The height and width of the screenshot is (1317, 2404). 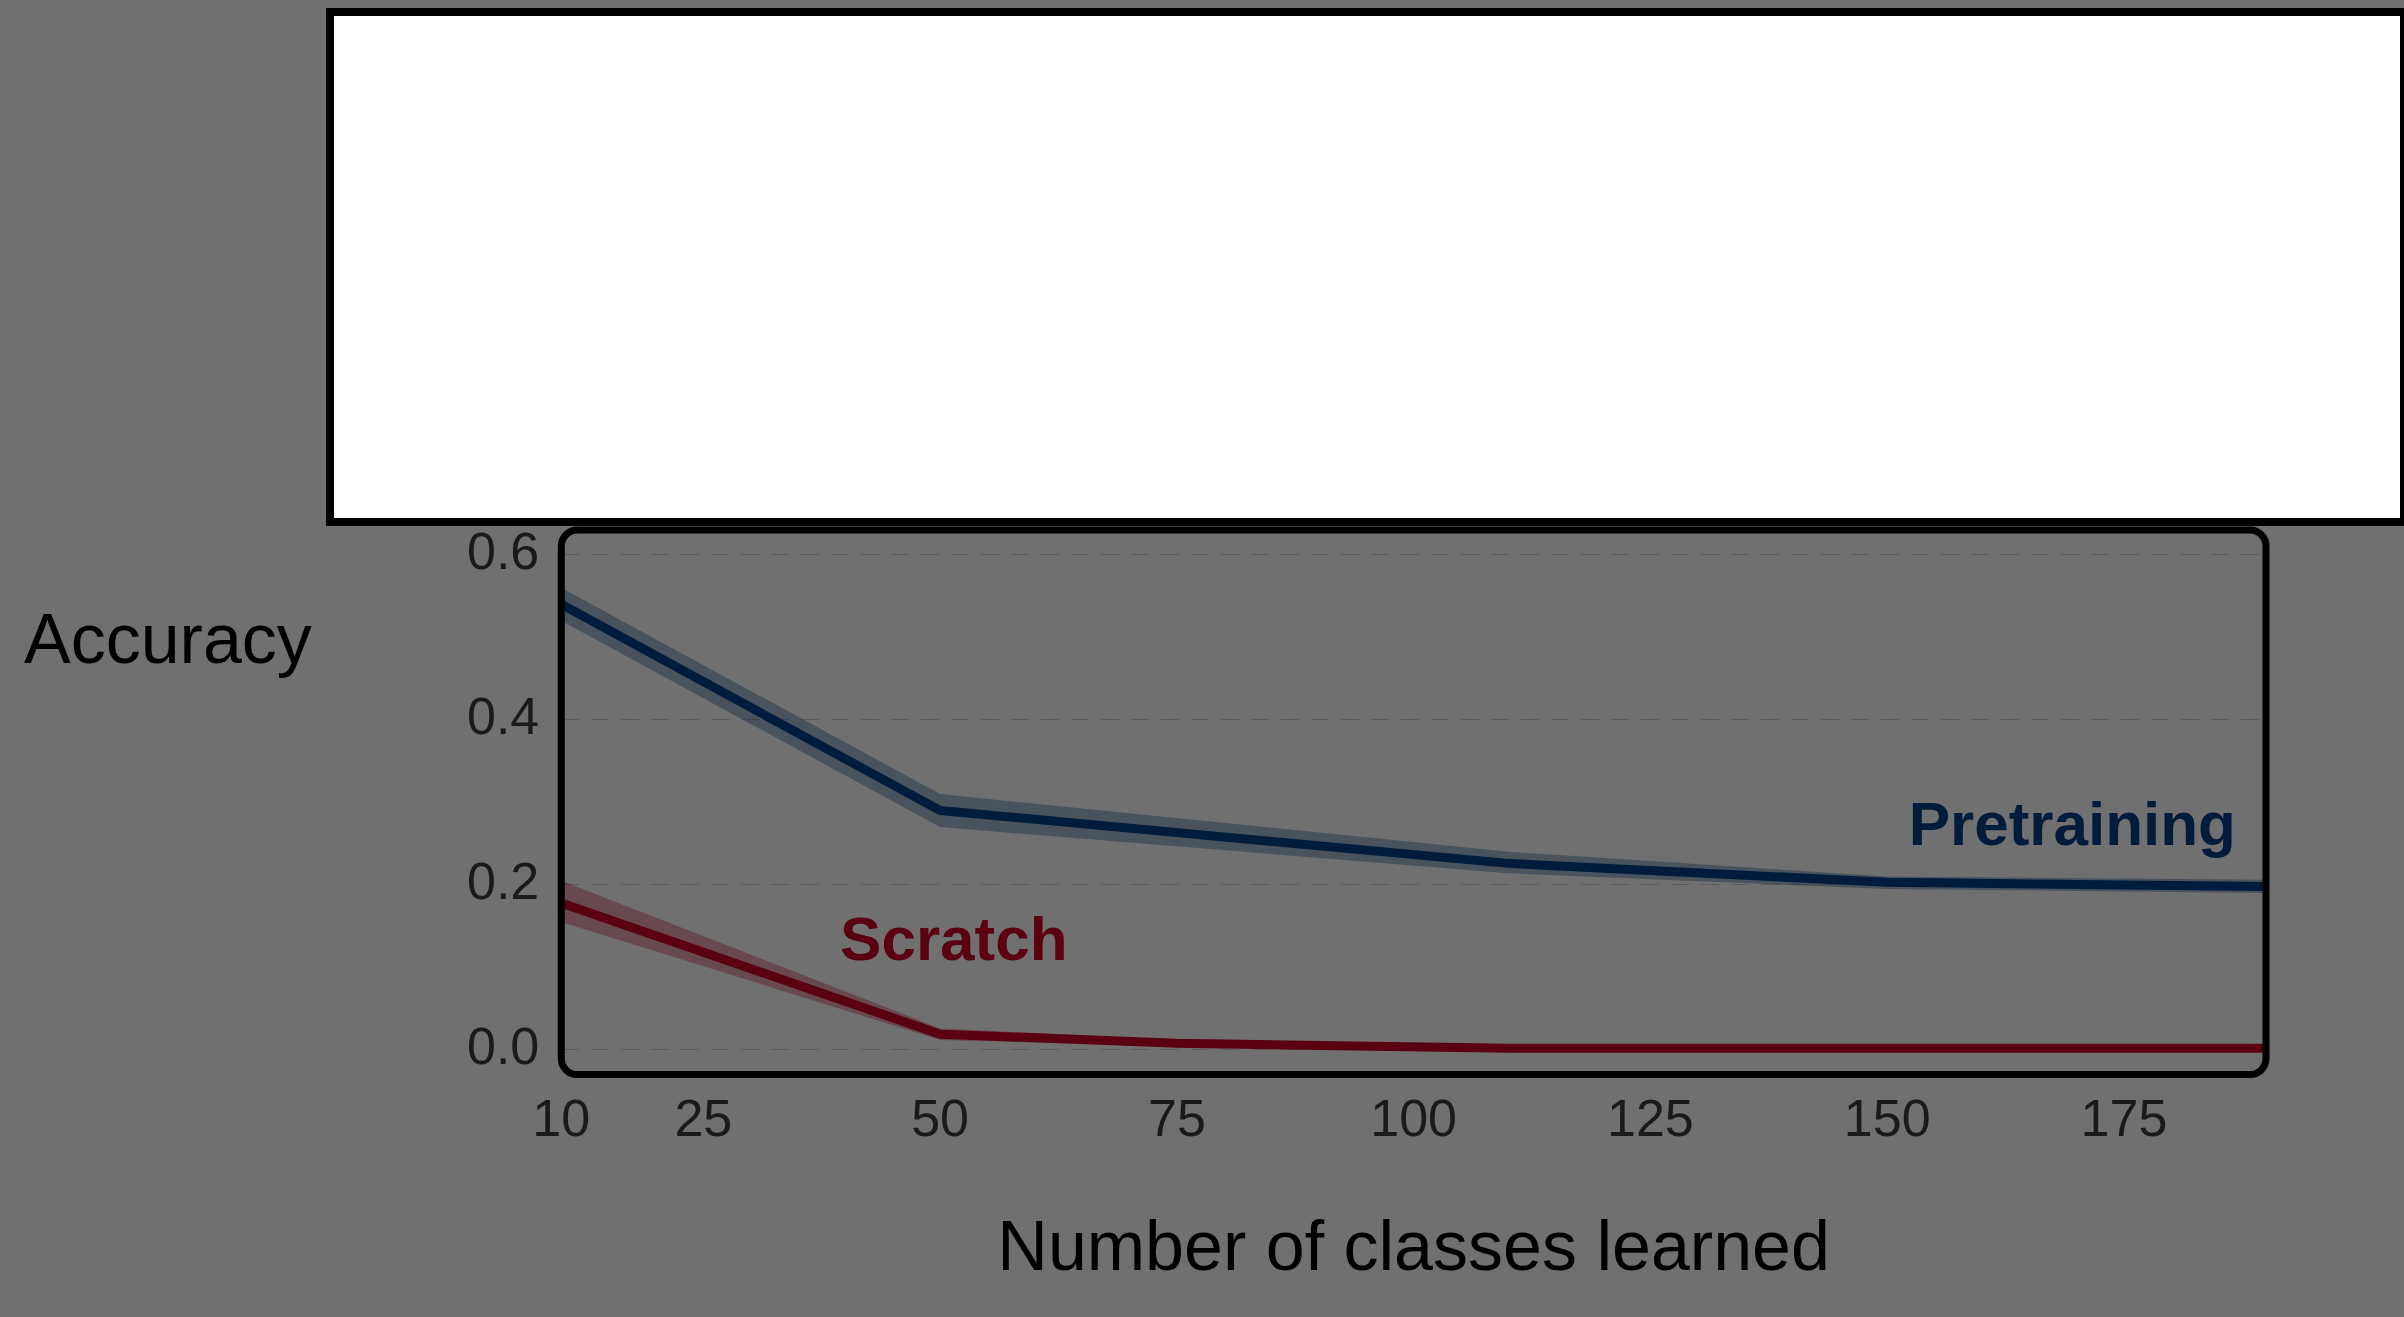 What do you see at coordinates (954, 939) in the screenshot?
I see `series-label: Scratch` at bounding box center [954, 939].